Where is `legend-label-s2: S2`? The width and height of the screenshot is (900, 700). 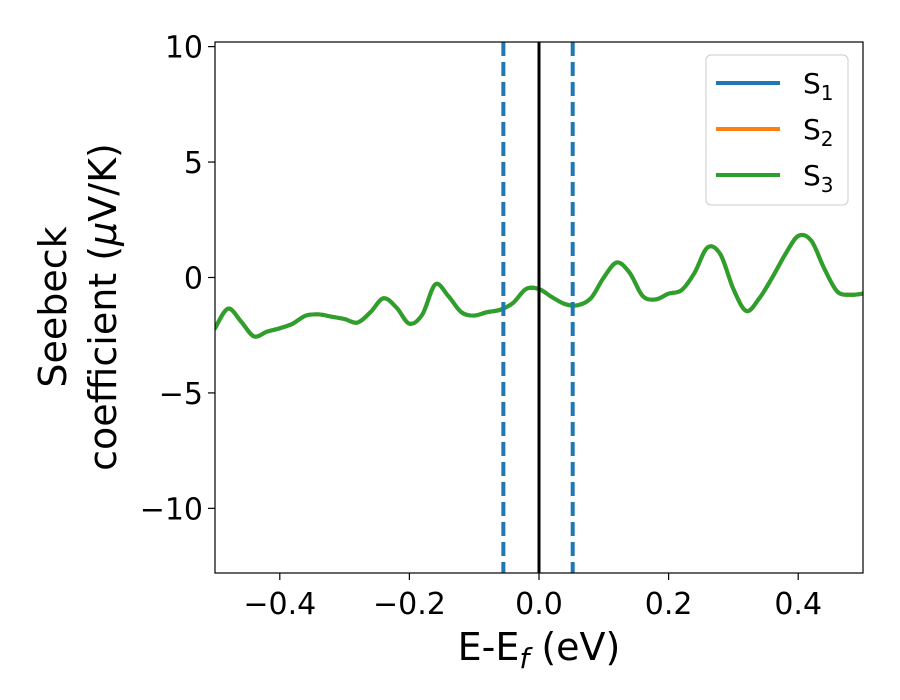
legend-label-s2: S2 is located at coordinates (818, 132).